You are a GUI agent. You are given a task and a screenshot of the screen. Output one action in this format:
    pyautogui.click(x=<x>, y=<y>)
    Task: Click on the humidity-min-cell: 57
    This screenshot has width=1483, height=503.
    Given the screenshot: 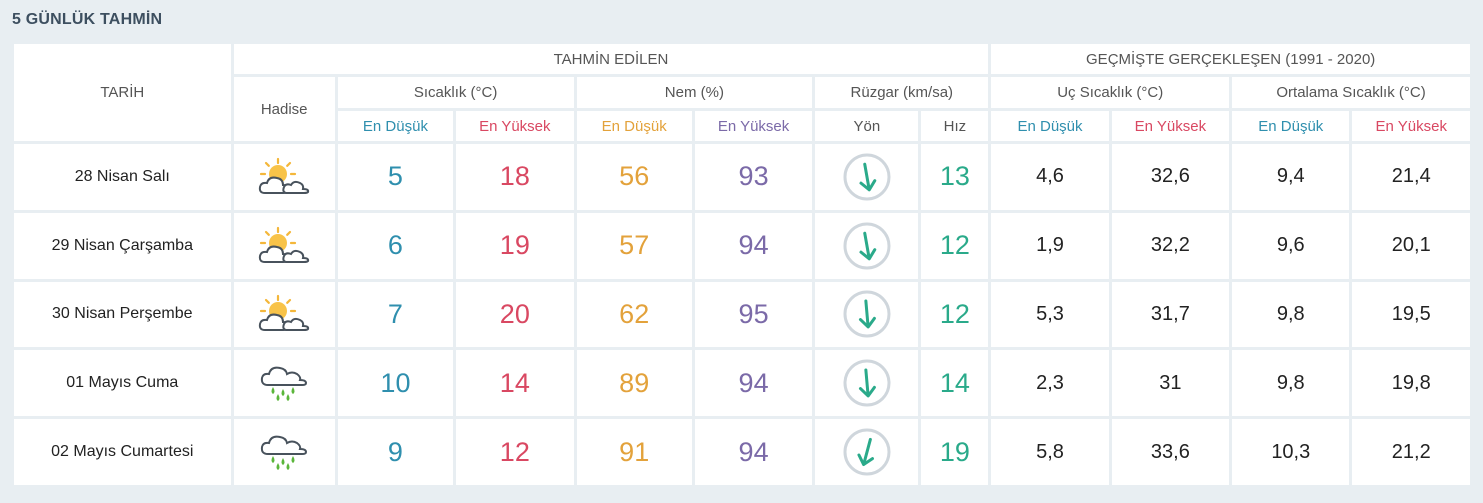 What is the action you would take?
    pyautogui.click(x=634, y=245)
    